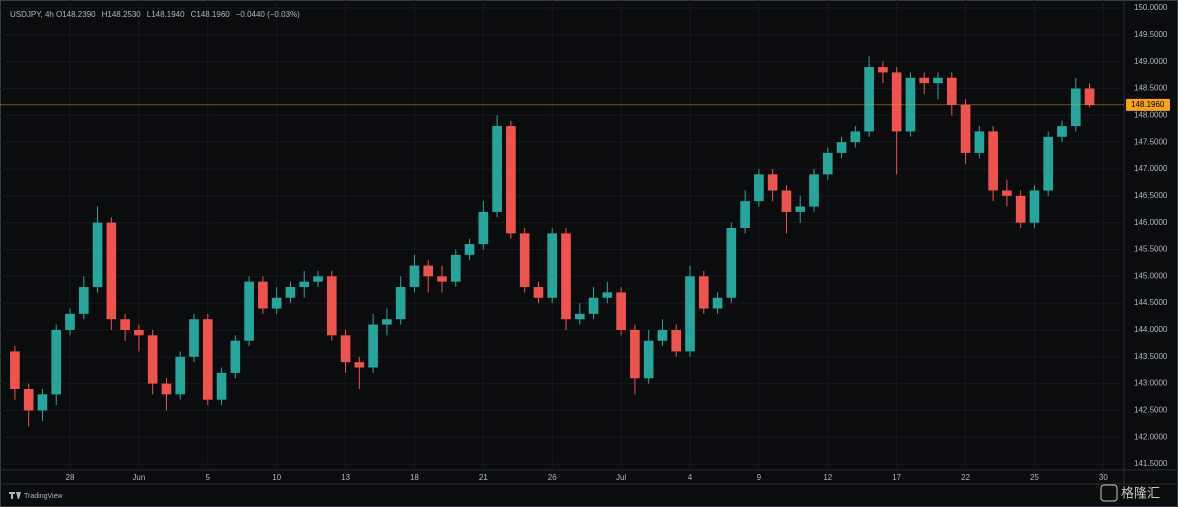 This screenshot has width=1178, height=507. Describe the element at coordinates (1151, 7) in the screenshot. I see `y-tick-label: 150.0000` at that location.